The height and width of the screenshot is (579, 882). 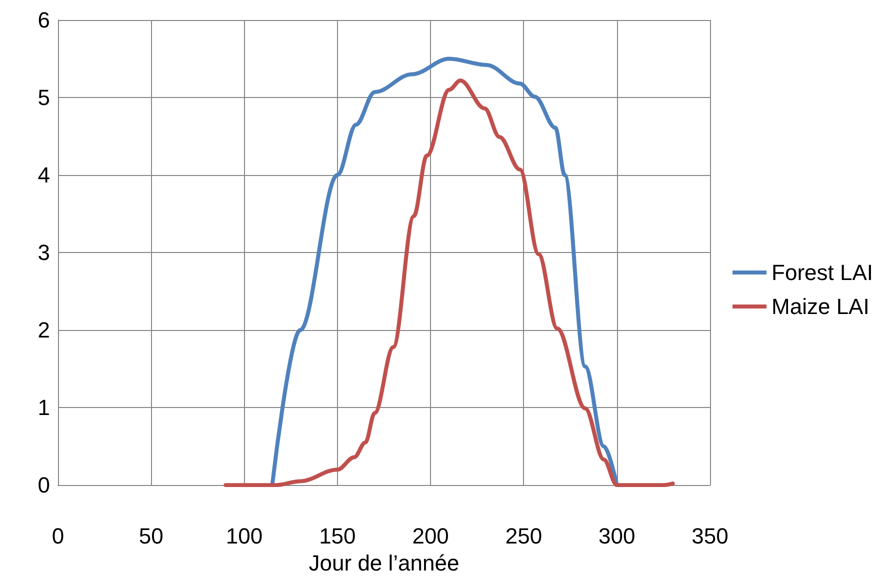 I want to click on x-tick-label: 150, so click(x=337, y=536).